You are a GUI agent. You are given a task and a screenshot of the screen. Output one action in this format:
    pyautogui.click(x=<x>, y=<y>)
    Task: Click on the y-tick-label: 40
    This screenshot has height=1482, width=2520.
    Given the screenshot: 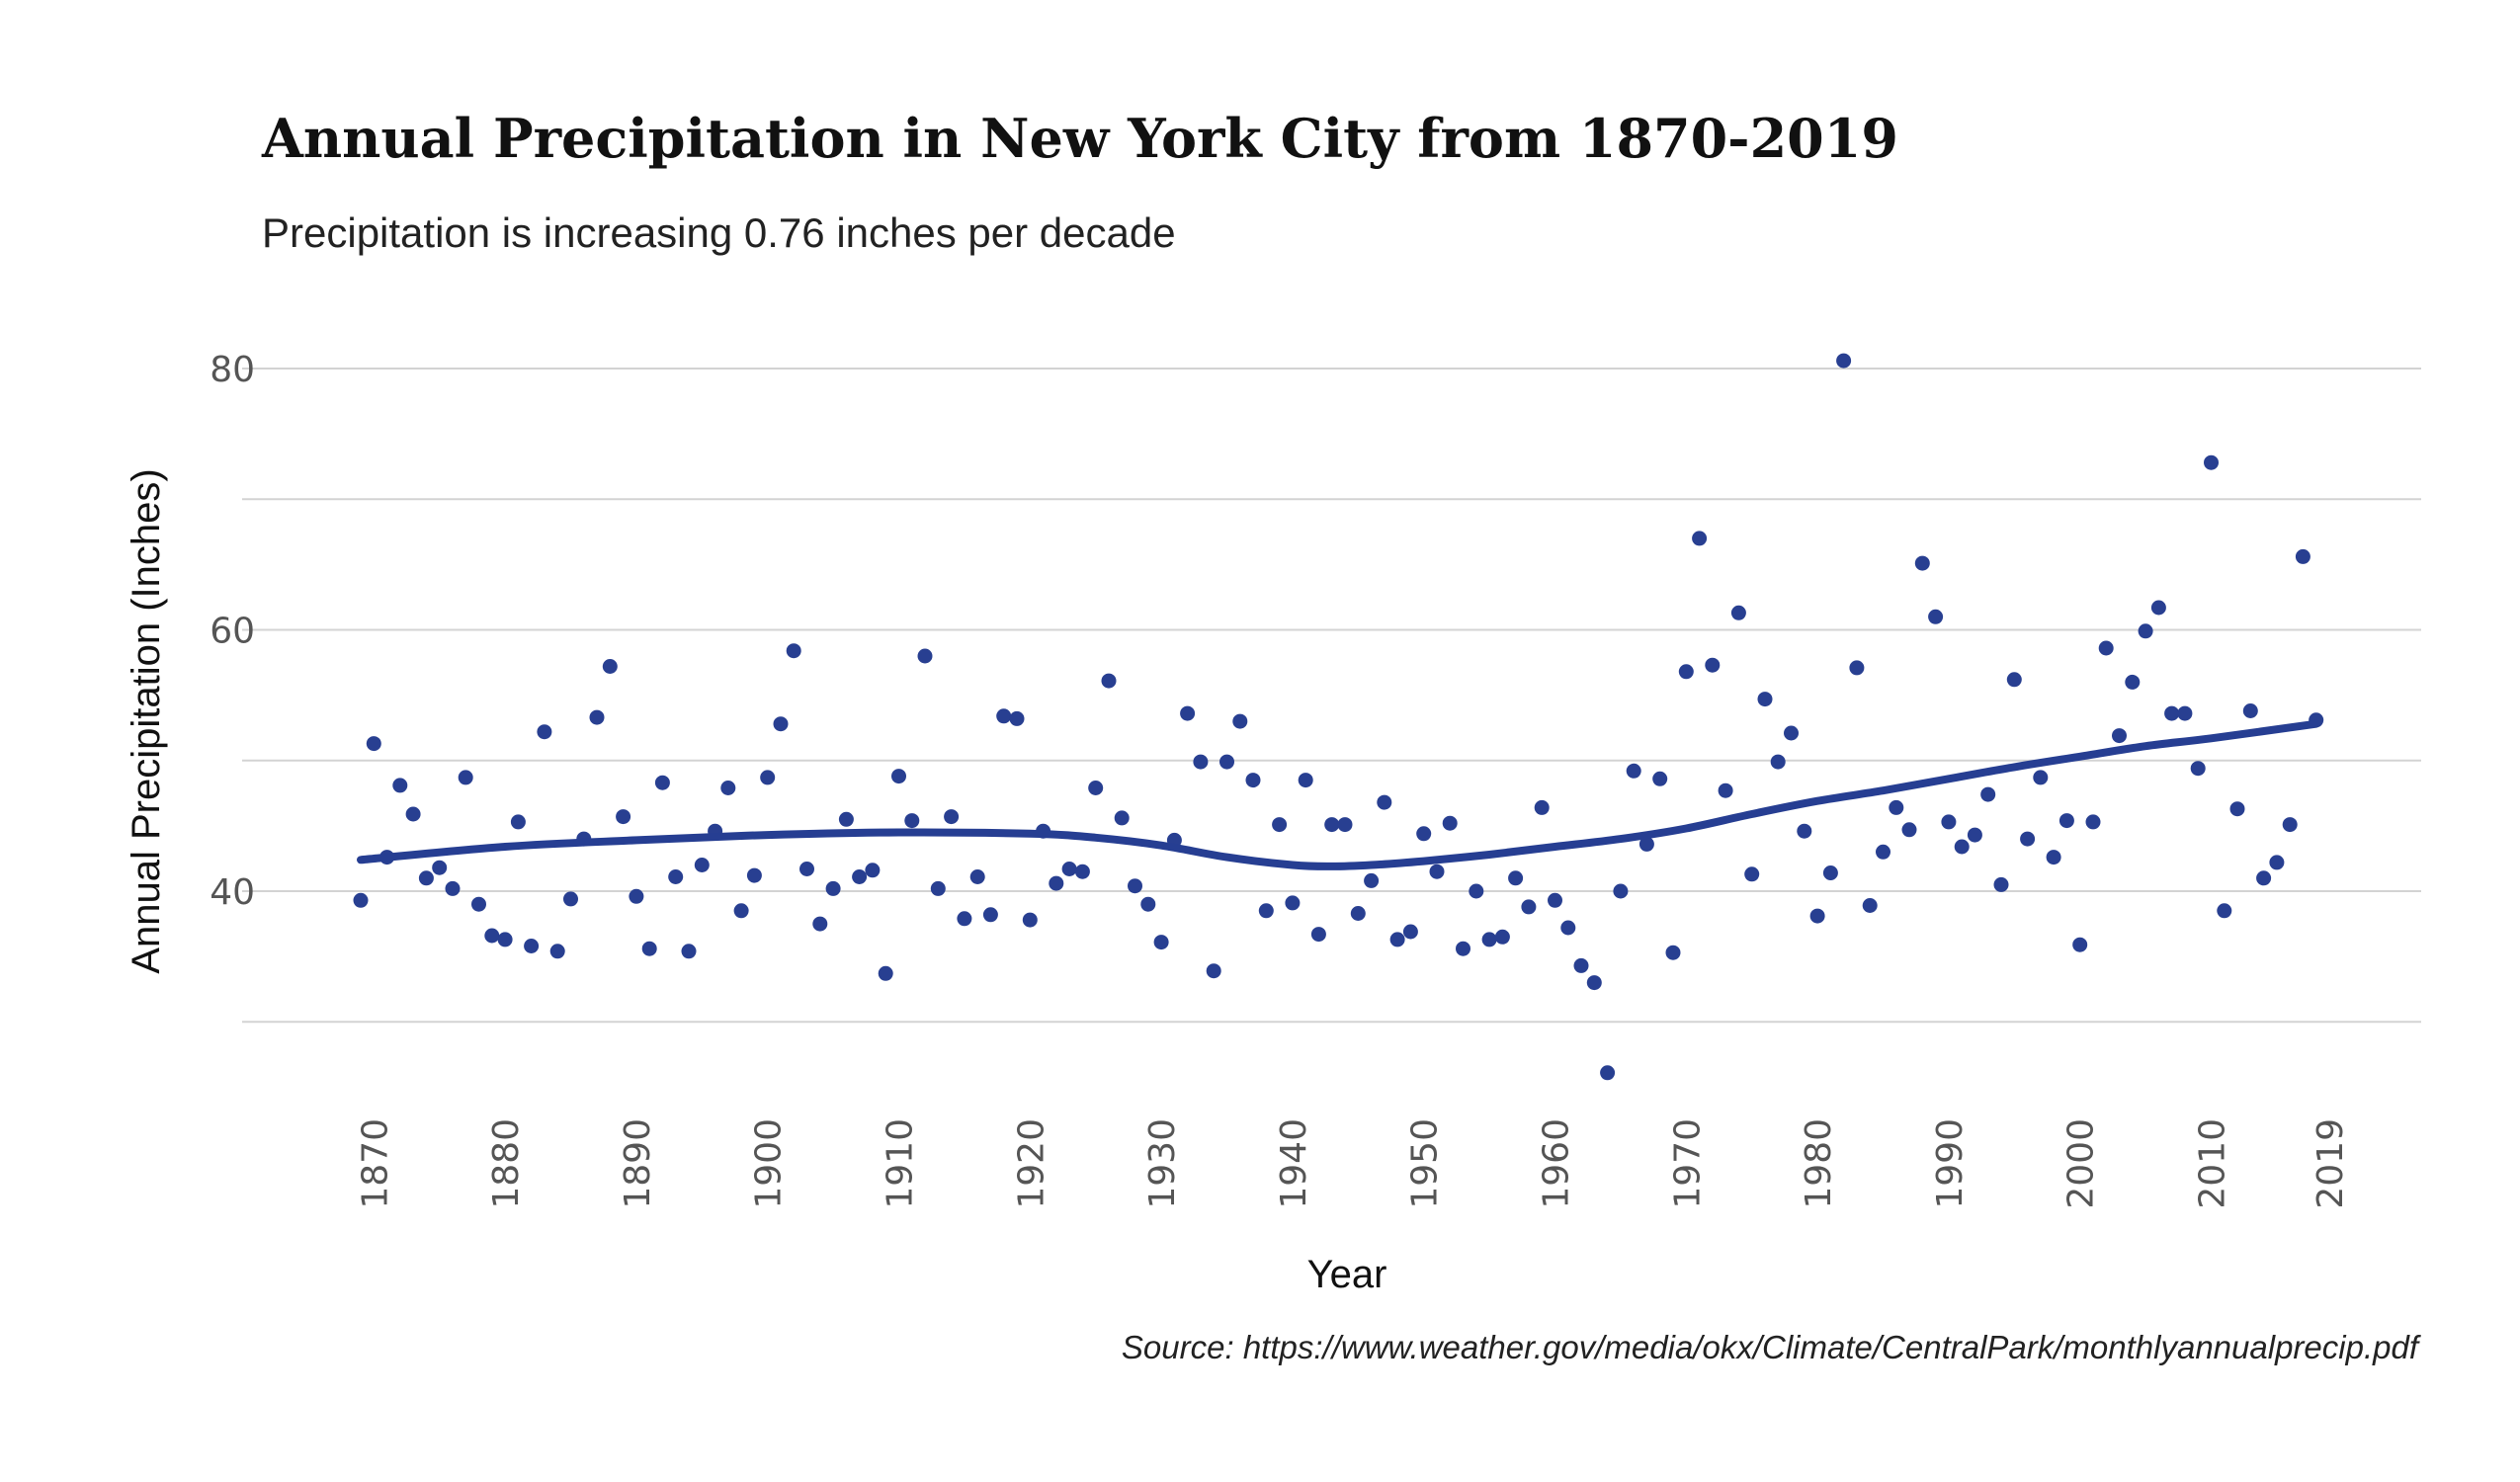 What is the action you would take?
    pyautogui.click(x=232, y=892)
    